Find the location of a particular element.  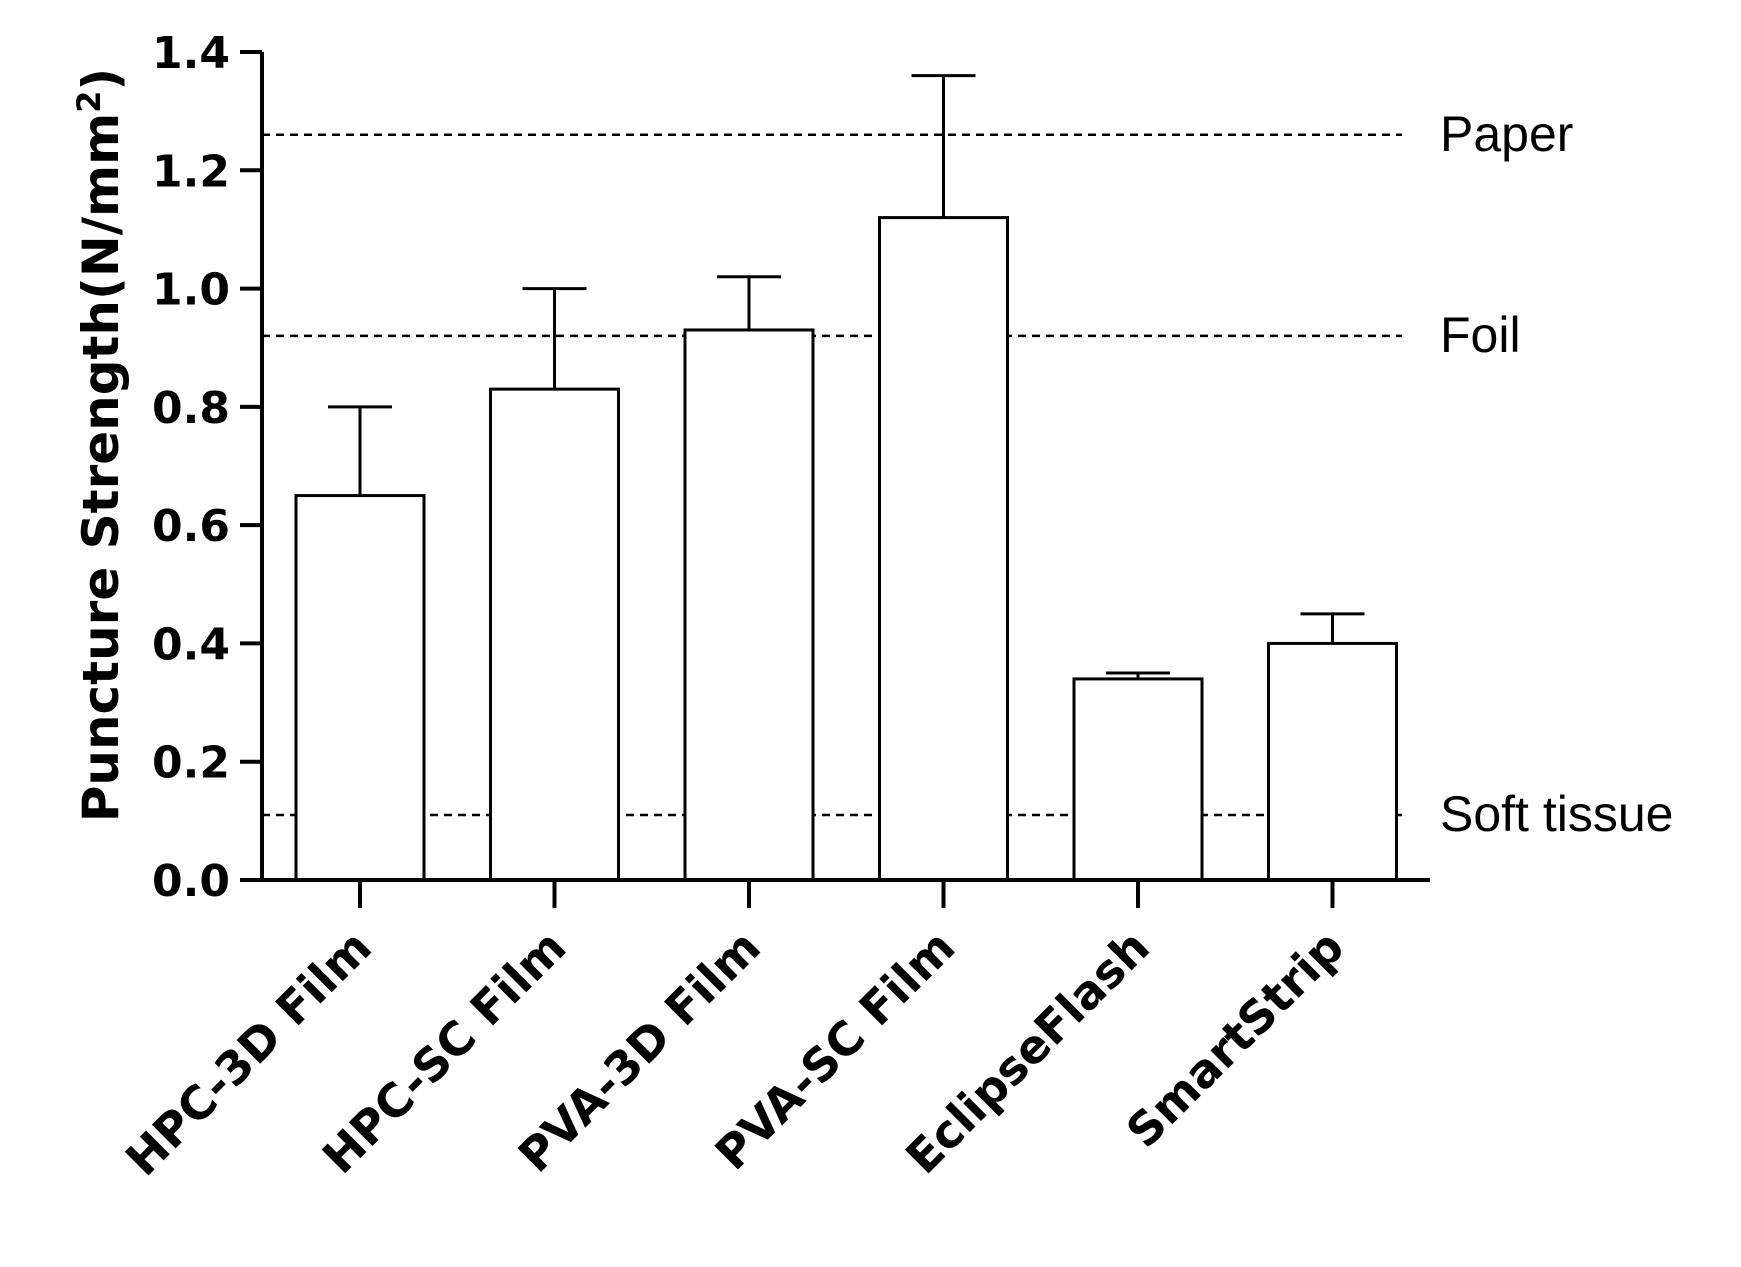

y-axis-label-suffix: ) is located at coordinates (101, 79).